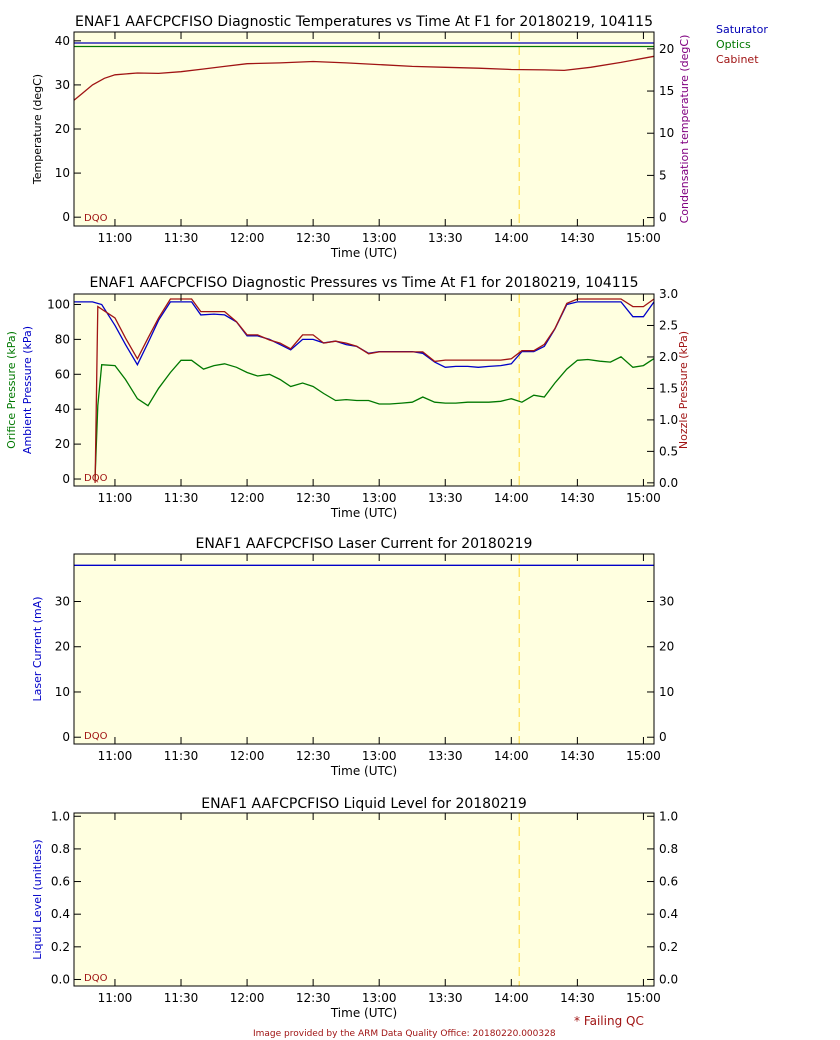 Image resolution: width=840 pixels, height=1040 pixels. Describe the element at coordinates (666, 91) in the screenshot. I see `y2-tick-label: 15` at that location.